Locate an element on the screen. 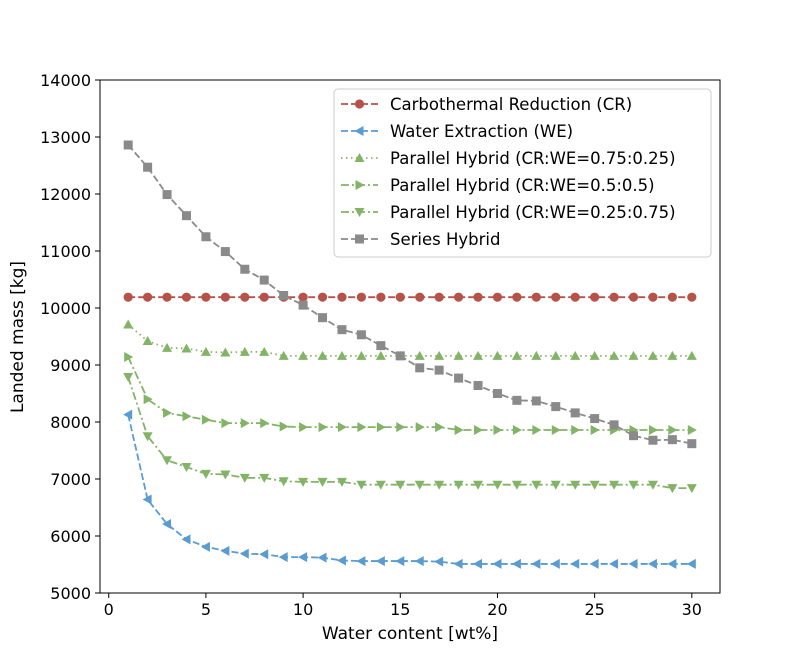 This screenshot has width=800, height=671. y-tick-label: 8000 is located at coordinates (70, 422).